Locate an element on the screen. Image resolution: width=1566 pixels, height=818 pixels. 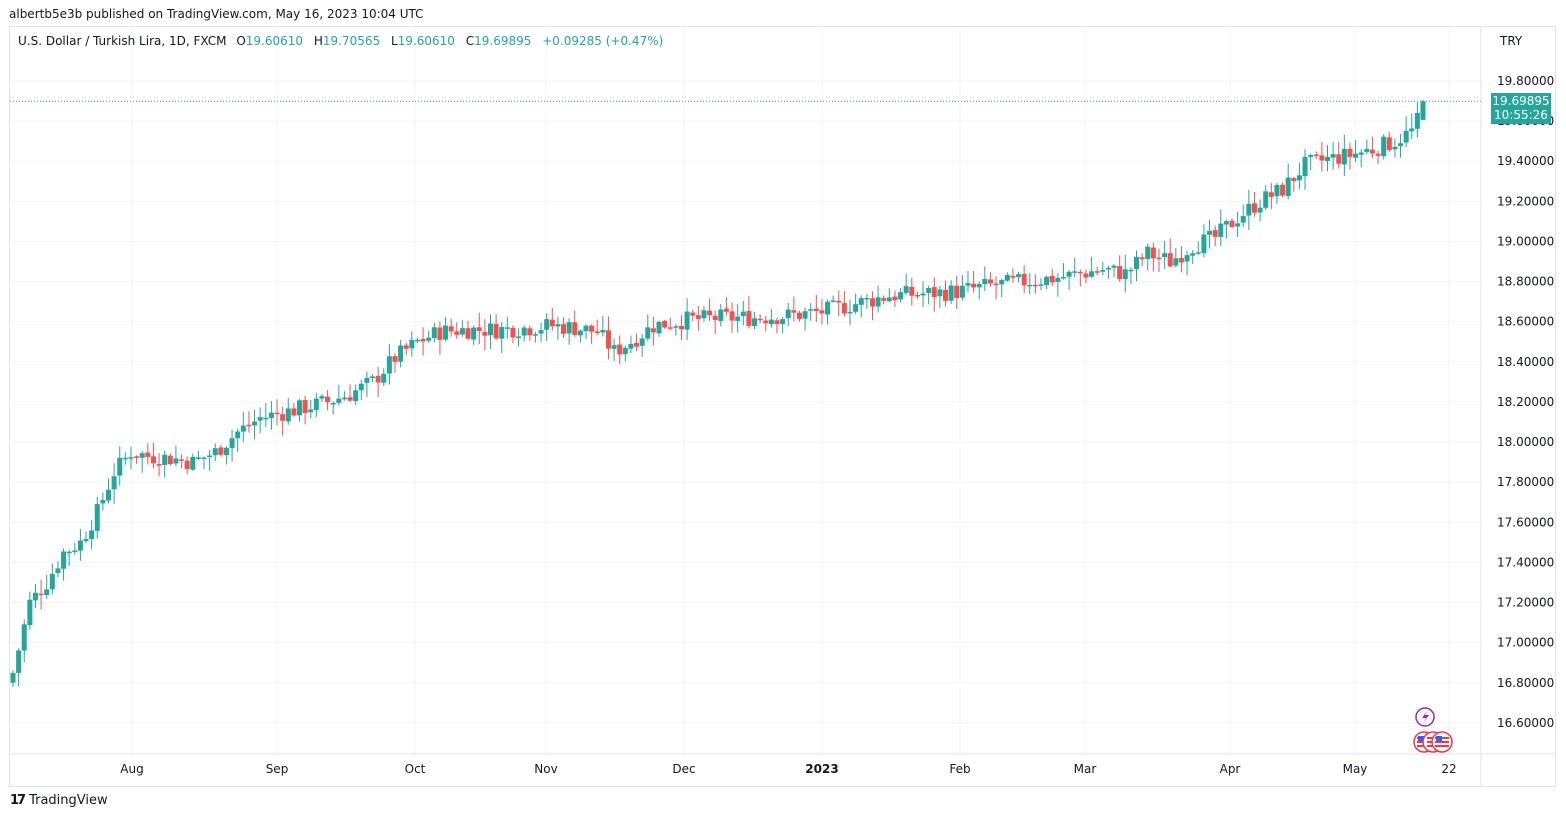
tradingview-logo-icon: 17 is located at coordinates (18, 800).